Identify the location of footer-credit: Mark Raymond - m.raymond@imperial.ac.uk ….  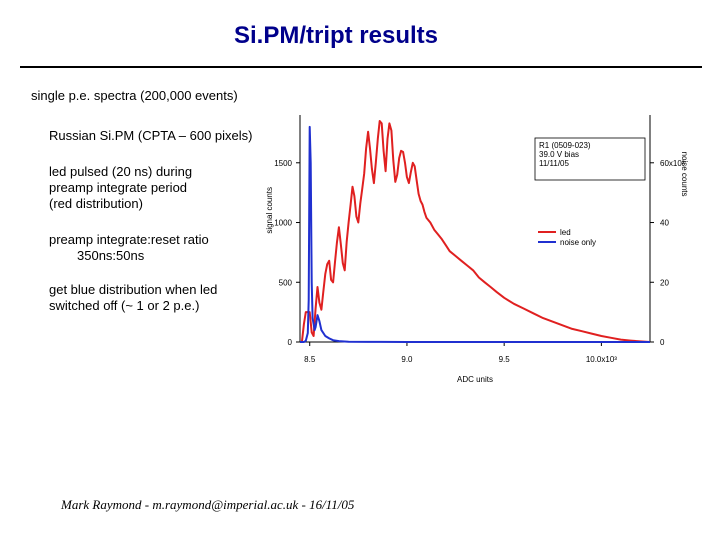
(208, 504).